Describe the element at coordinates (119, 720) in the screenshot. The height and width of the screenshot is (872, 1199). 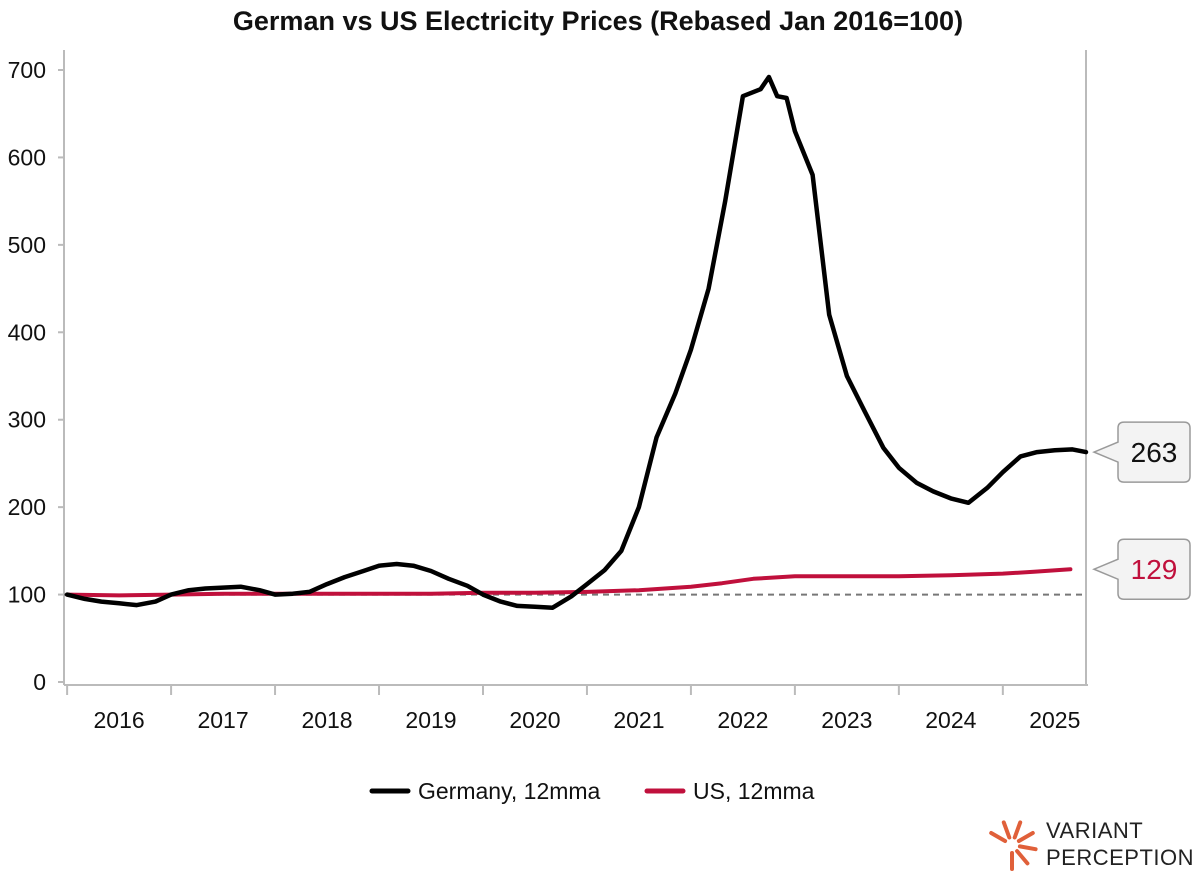
I see `x-tick-label: 2016` at that location.